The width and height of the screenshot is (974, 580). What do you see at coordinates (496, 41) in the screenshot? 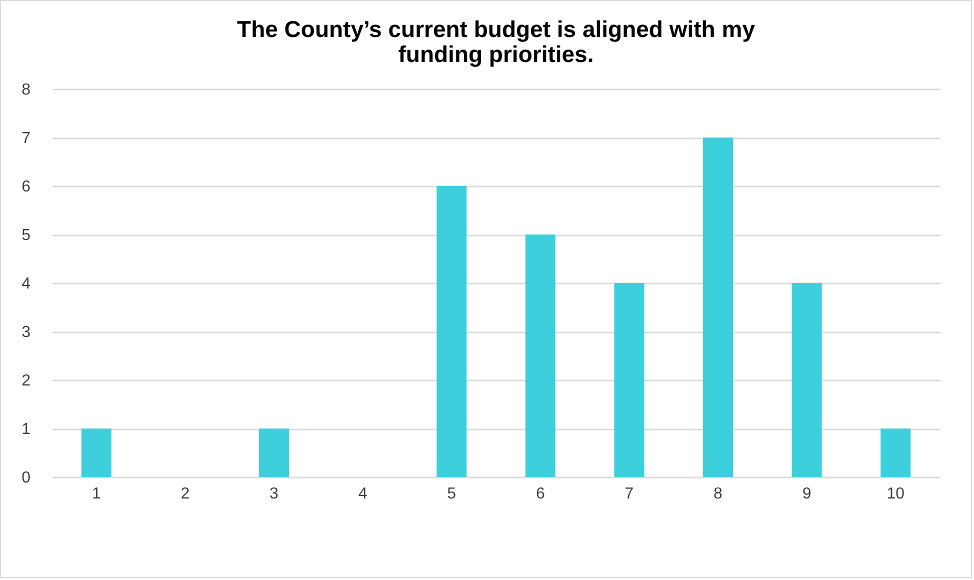
I see `chart-title: The County’s current budget is aligned with my funding priorities.` at bounding box center [496, 41].